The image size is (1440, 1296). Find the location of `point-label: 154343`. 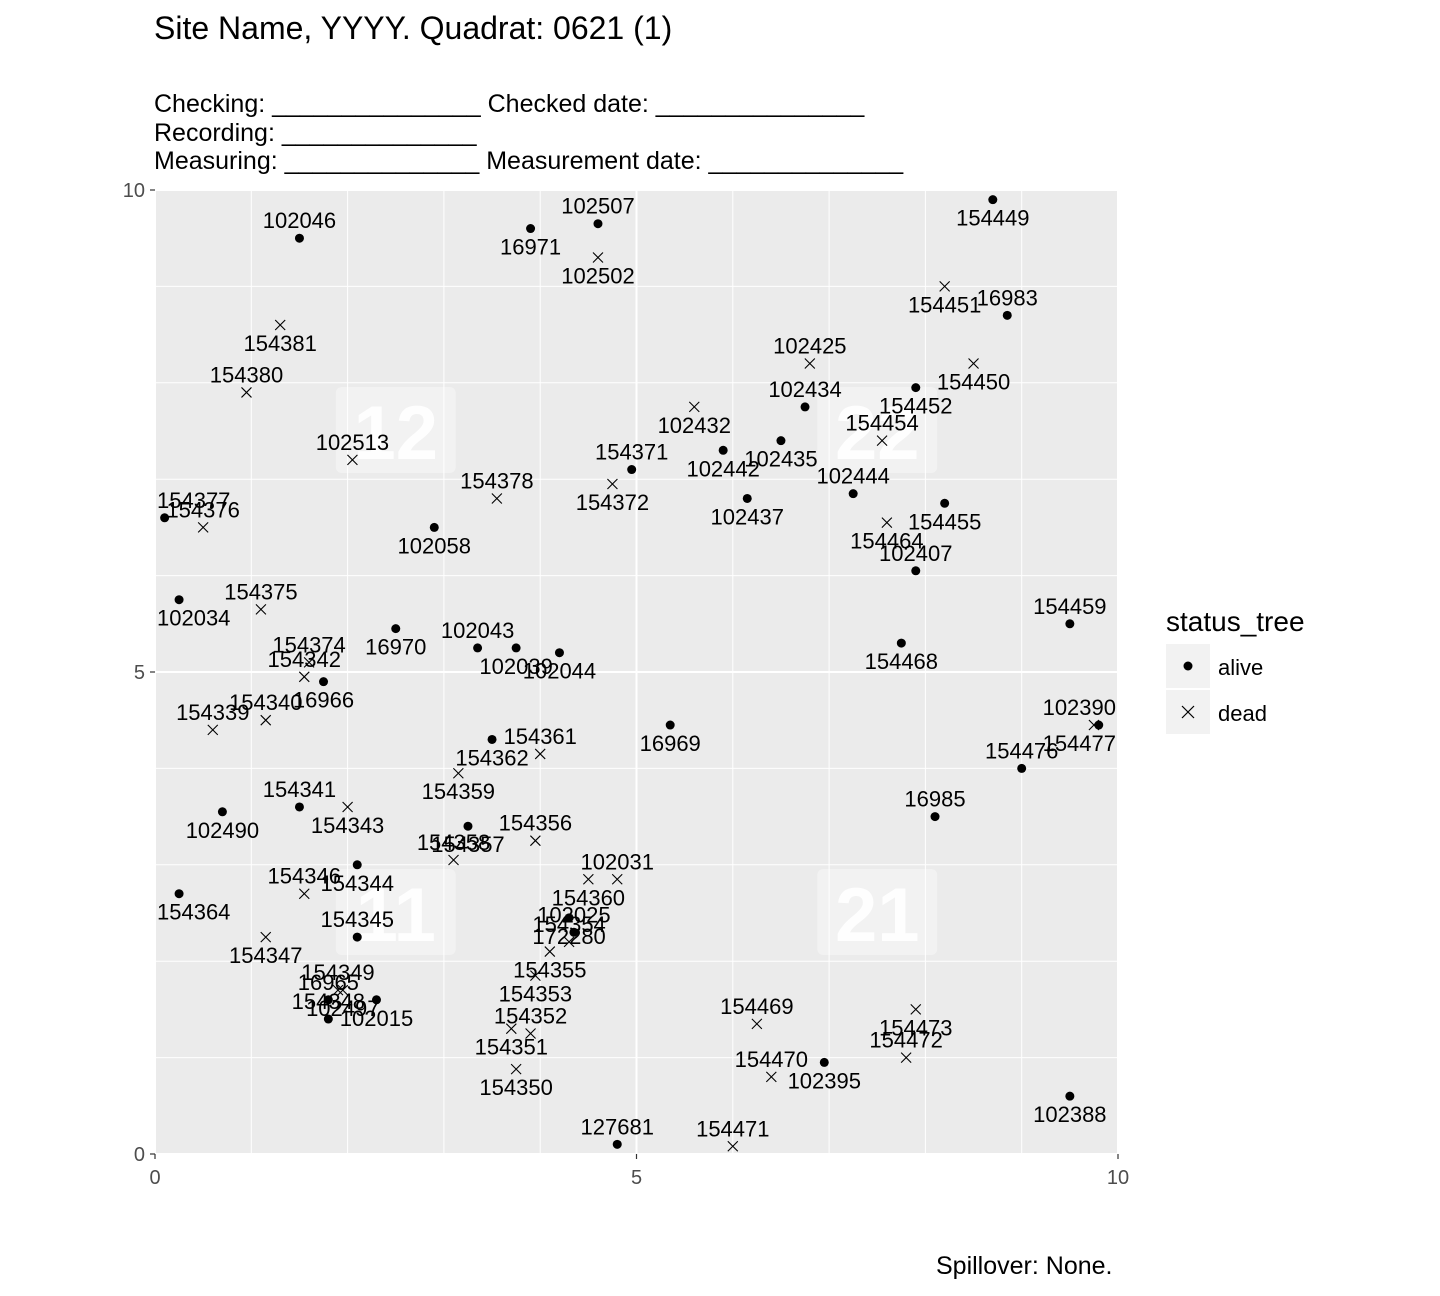

point-label: 154343 is located at coordinates (347, 825).